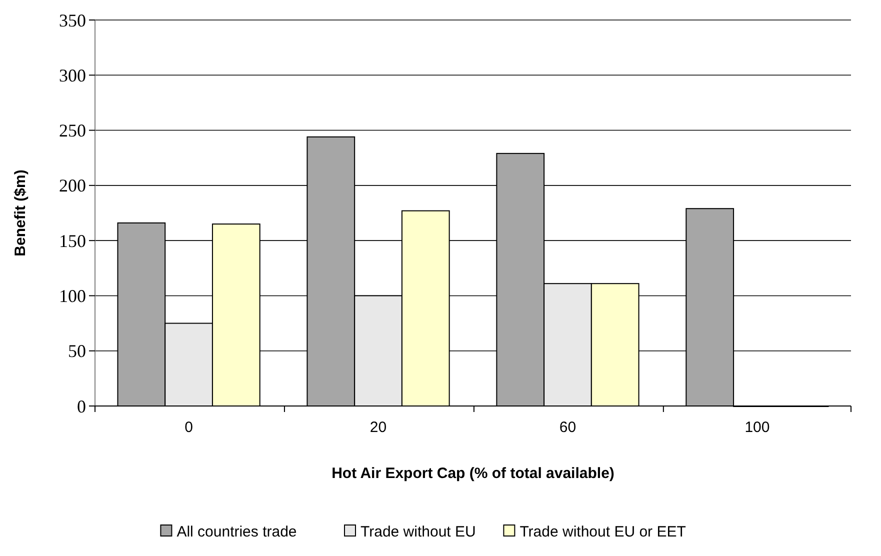 The width and height of the screenshot is (881, 556). Describe the element at coordinates (473, 473) in the screenshot. I see `x-axis-title: Hot Air Export Cap (% of total available)` at that location.